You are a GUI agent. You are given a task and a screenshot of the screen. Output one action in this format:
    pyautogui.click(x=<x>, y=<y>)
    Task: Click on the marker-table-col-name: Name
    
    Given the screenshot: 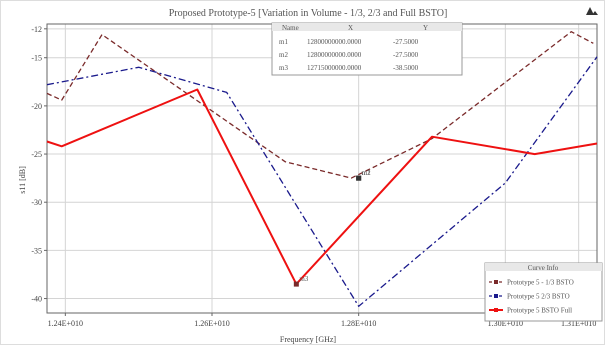 What is the action you would take?
    pyautogui.click(x=290, y=28)
    